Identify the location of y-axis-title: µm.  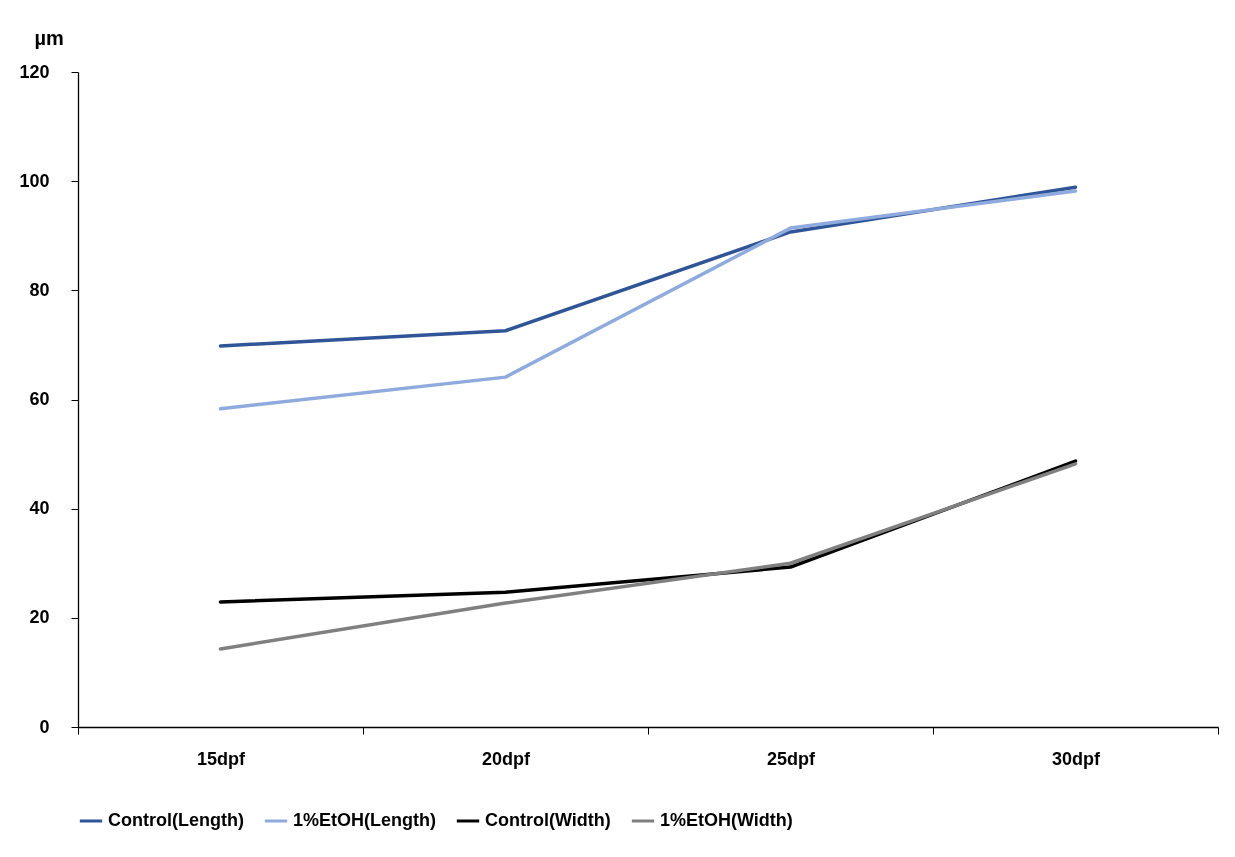
(49, 37).